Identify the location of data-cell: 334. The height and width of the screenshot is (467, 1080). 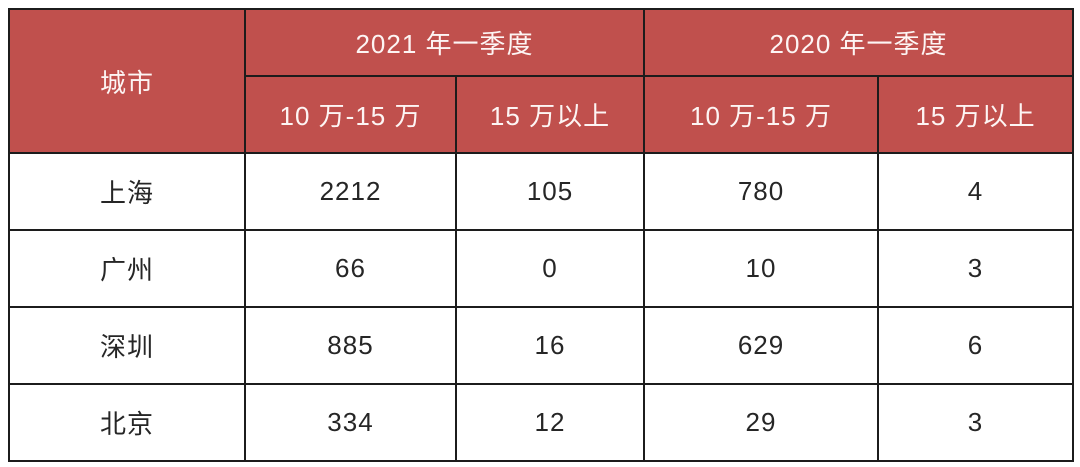
(350, 422).